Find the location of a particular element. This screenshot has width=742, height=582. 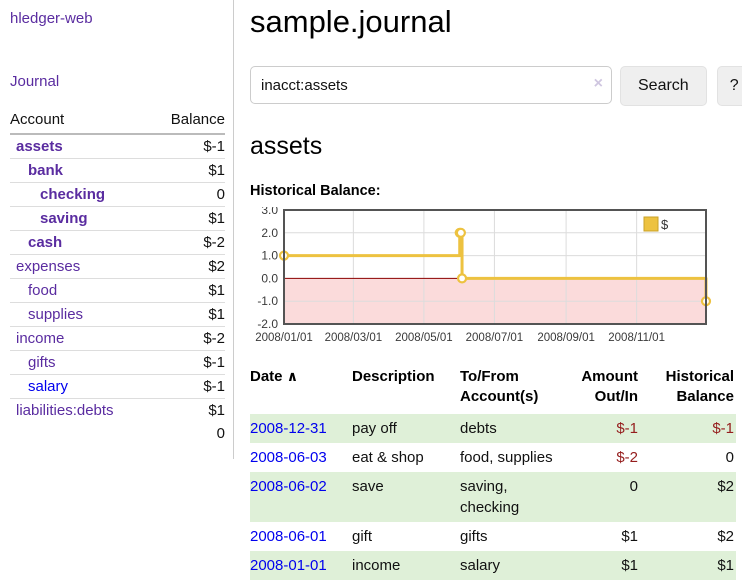

account-row: supplies $1 is located at coordinates (117, 314).